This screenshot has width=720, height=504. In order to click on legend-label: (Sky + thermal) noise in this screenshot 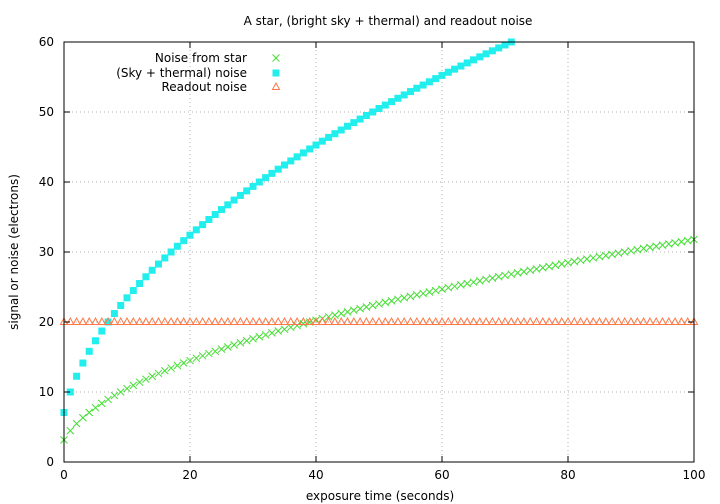, I will do `click(181, 73)`.